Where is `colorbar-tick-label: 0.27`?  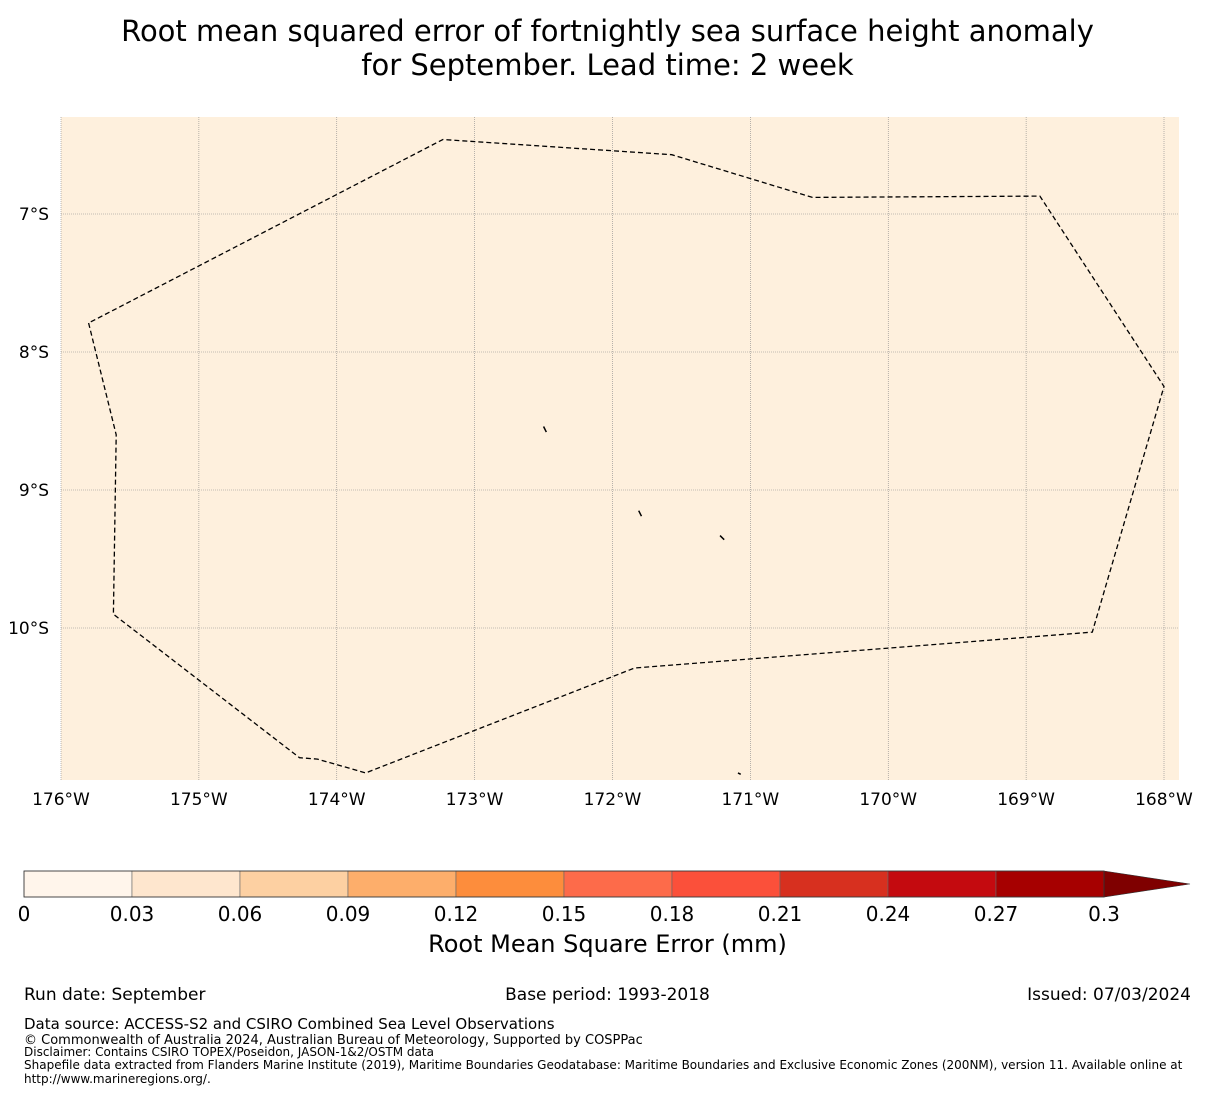
colorbar-tick-label: 0.27 is located at coordinates (996, 914).